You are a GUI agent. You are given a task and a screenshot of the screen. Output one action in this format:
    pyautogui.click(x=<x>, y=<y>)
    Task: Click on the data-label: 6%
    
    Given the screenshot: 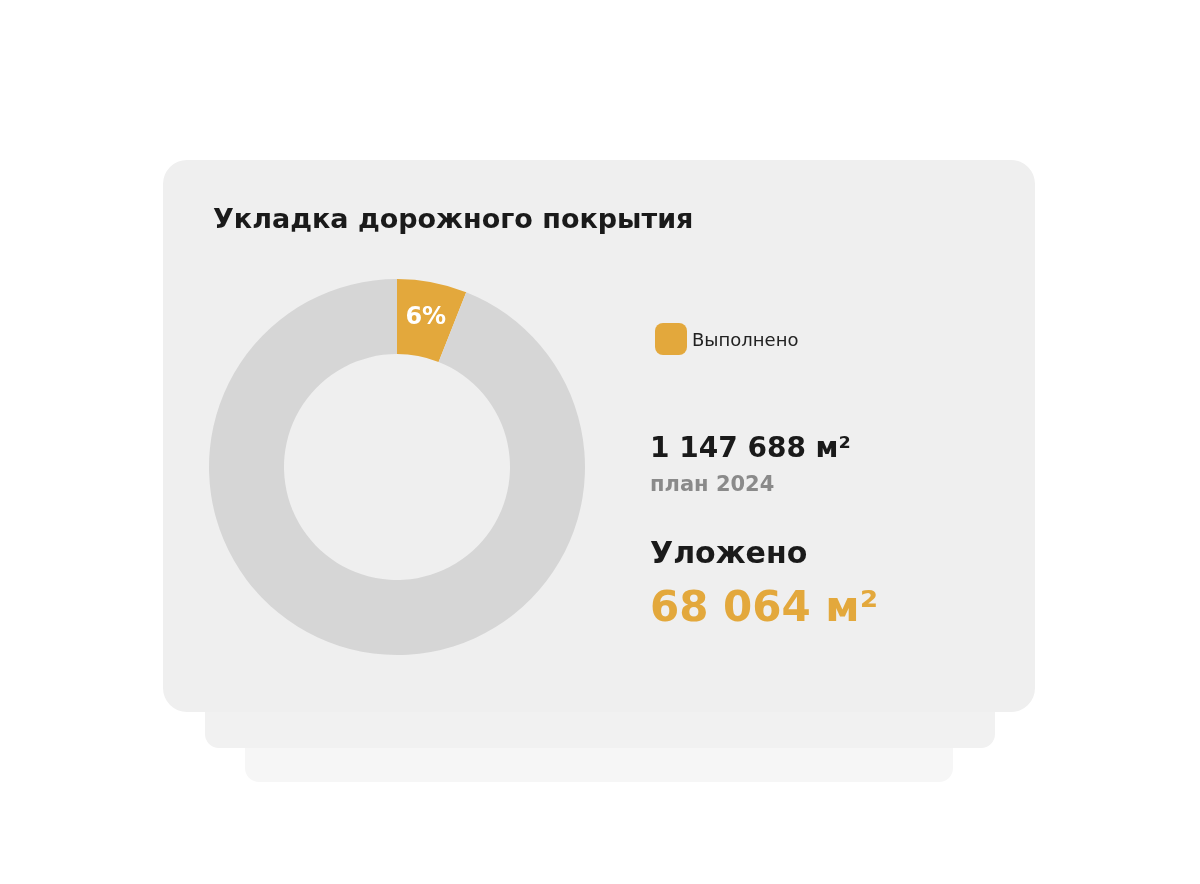 What is the action you would take?
    pyautogui.click(x=426, y=316)
    